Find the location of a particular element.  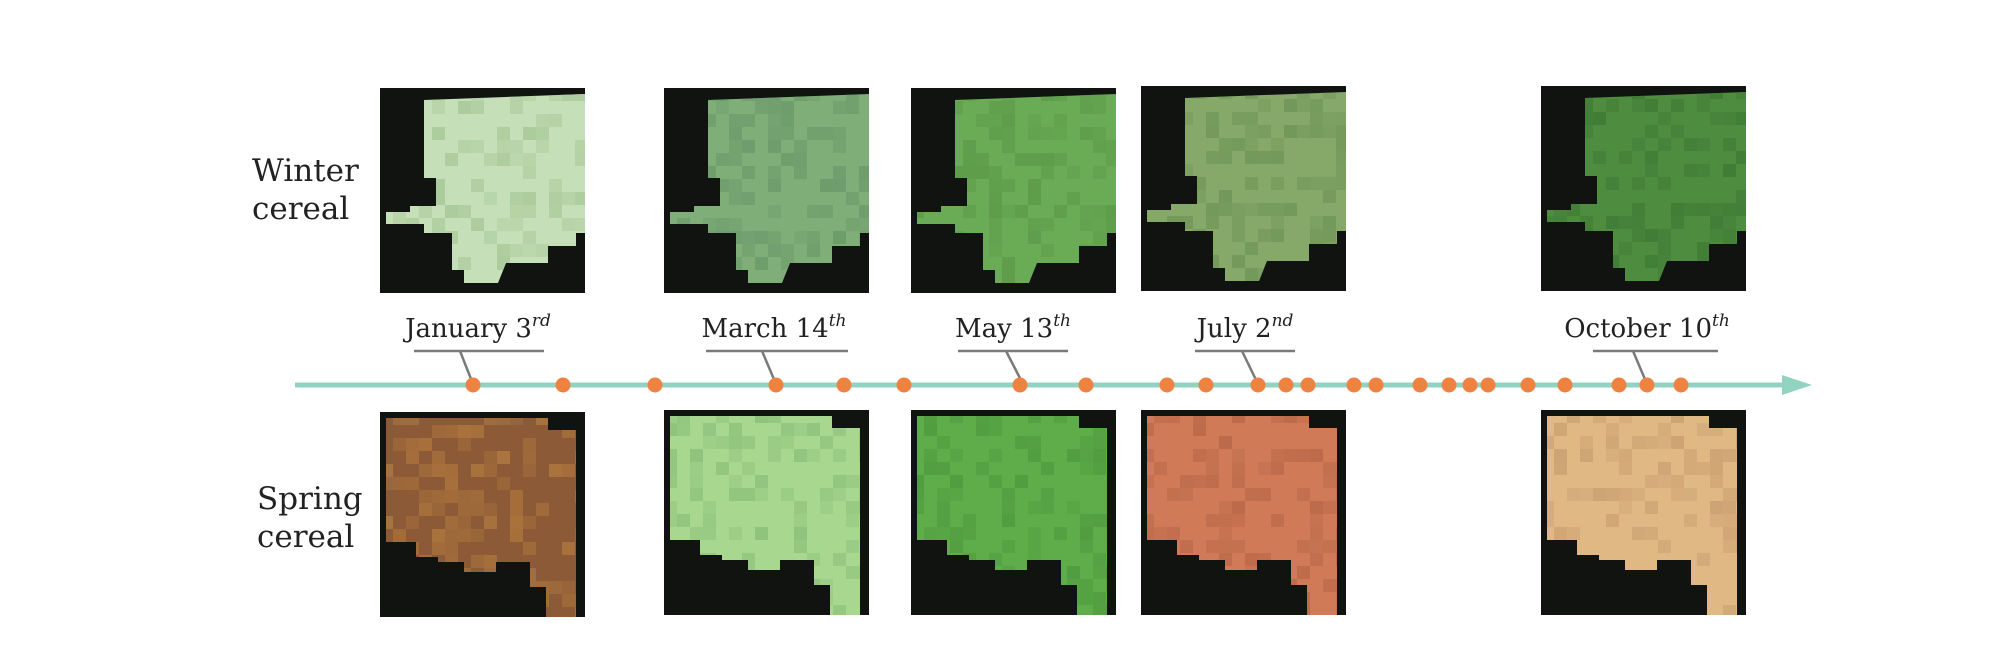

winter-label-line1: Winter is located at coordinates (305, 171).